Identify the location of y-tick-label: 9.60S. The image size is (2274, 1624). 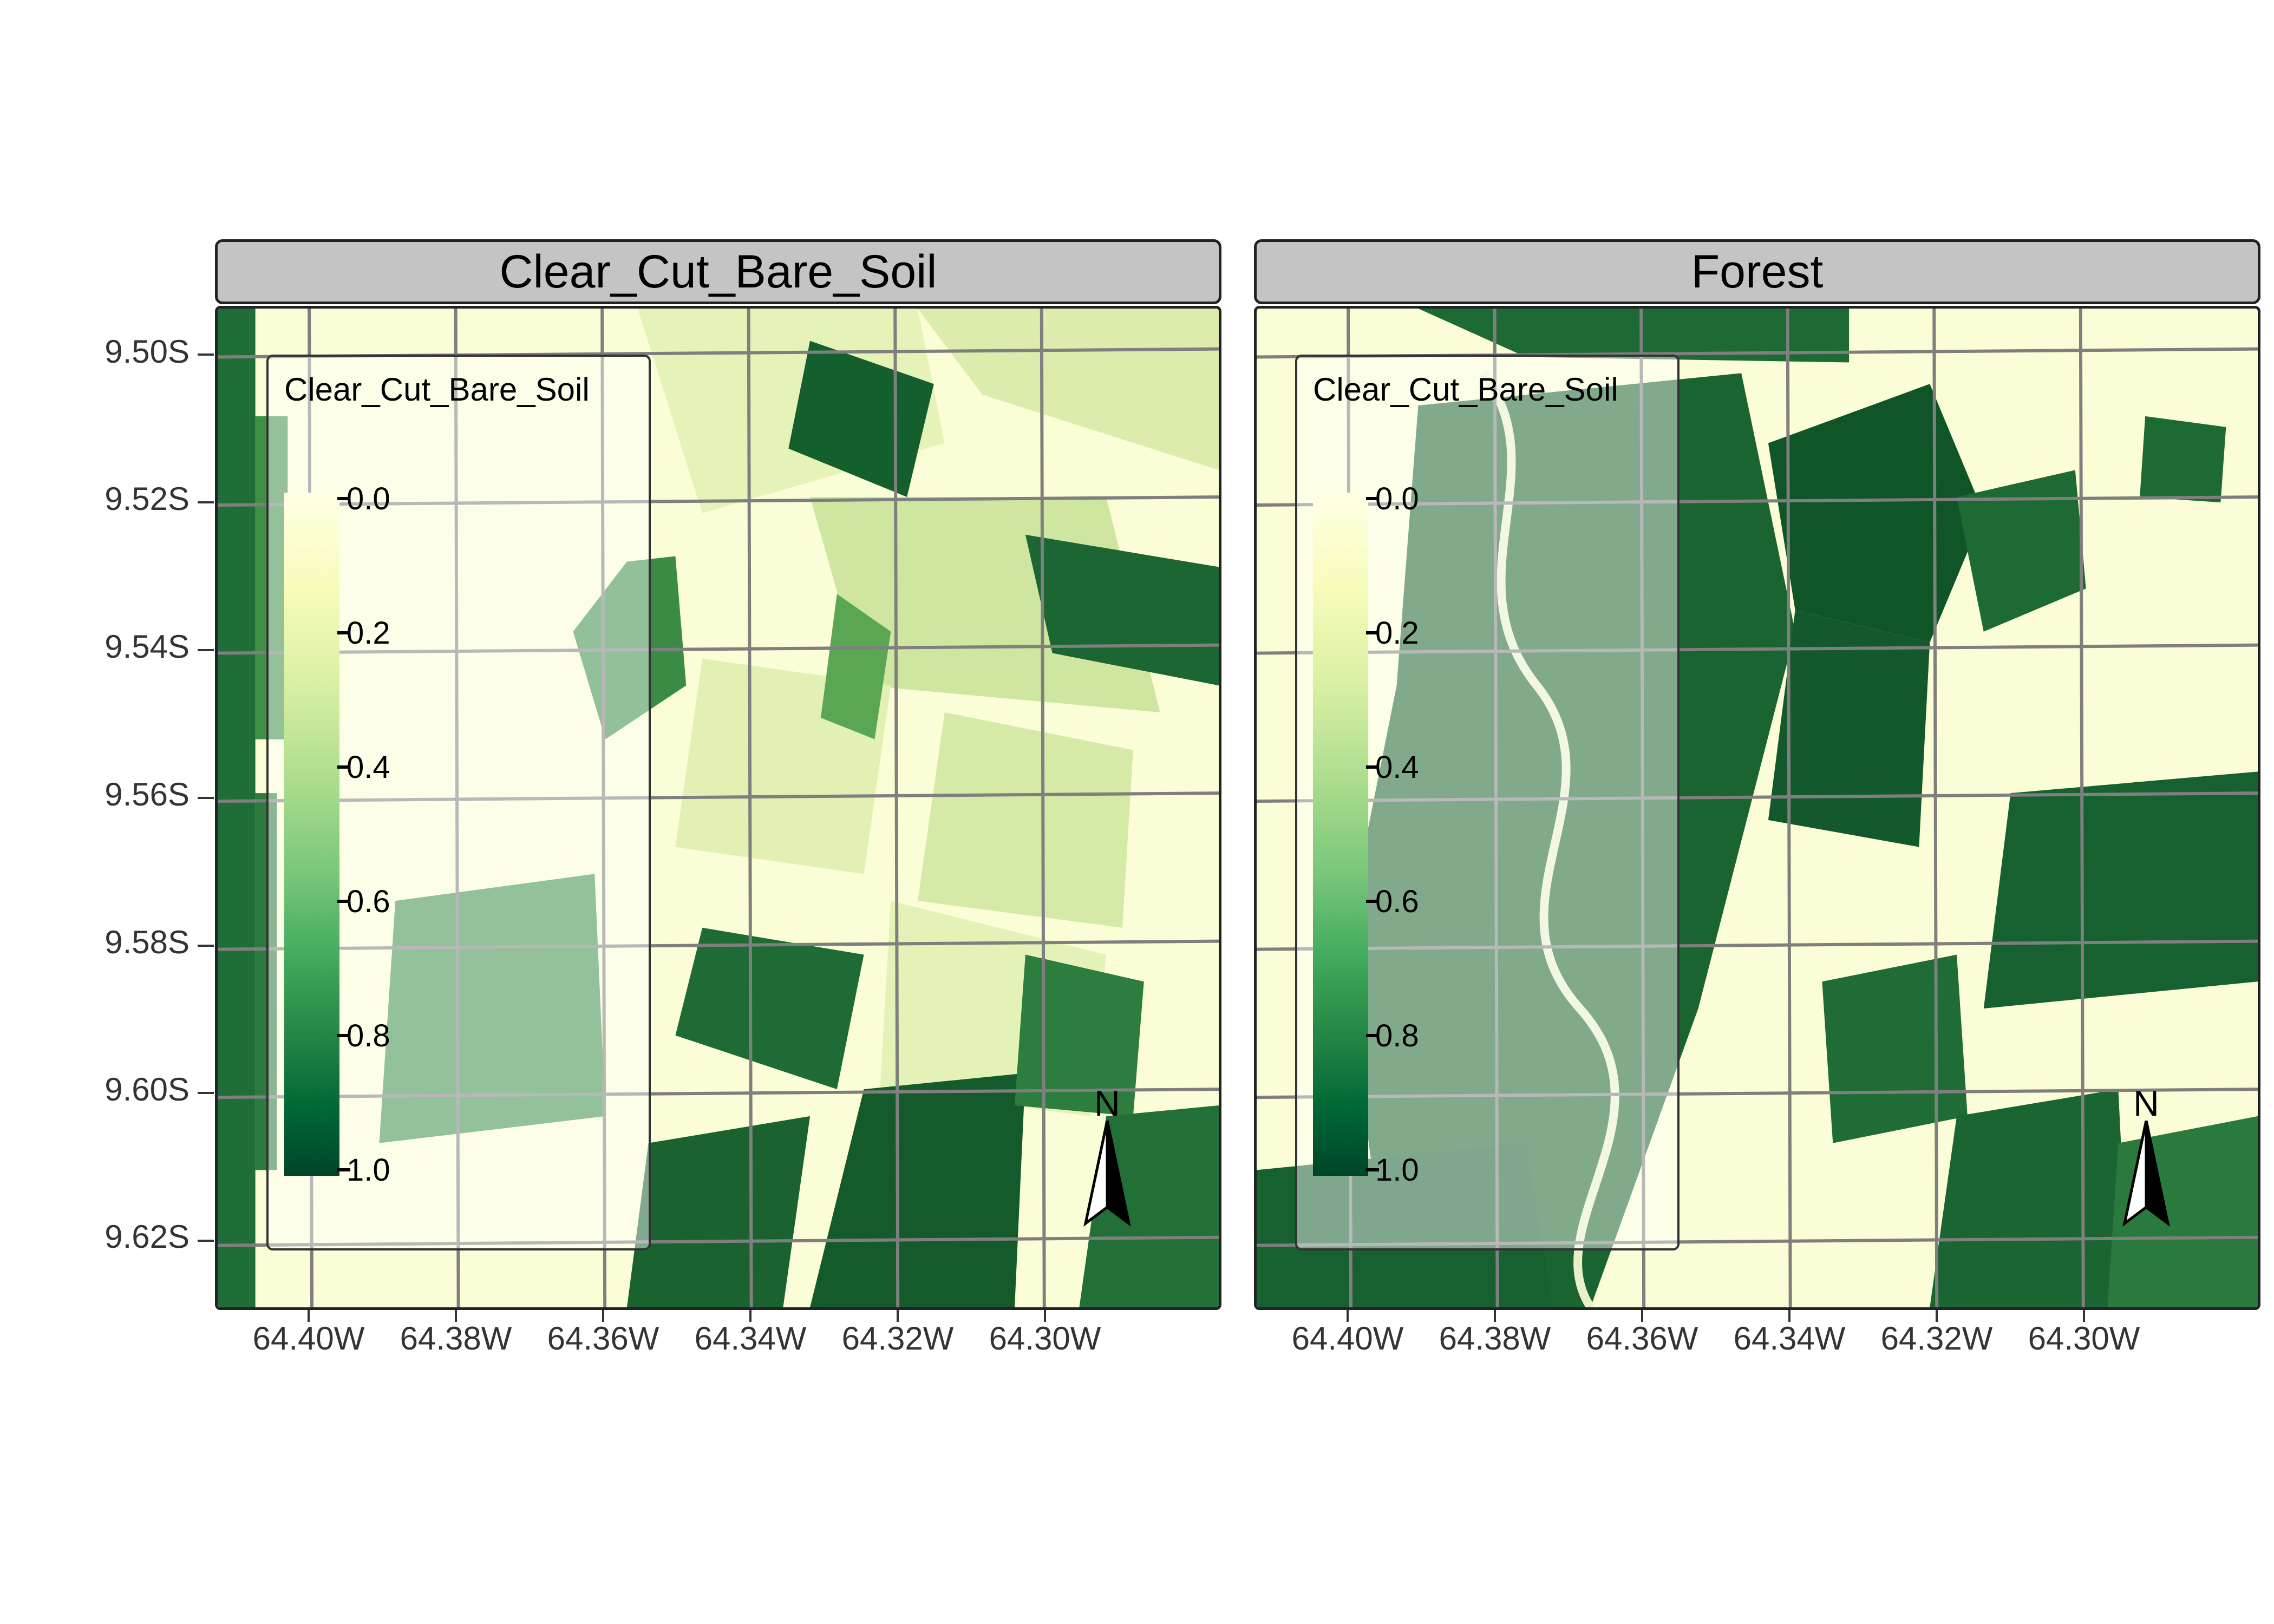
(147, 1089).